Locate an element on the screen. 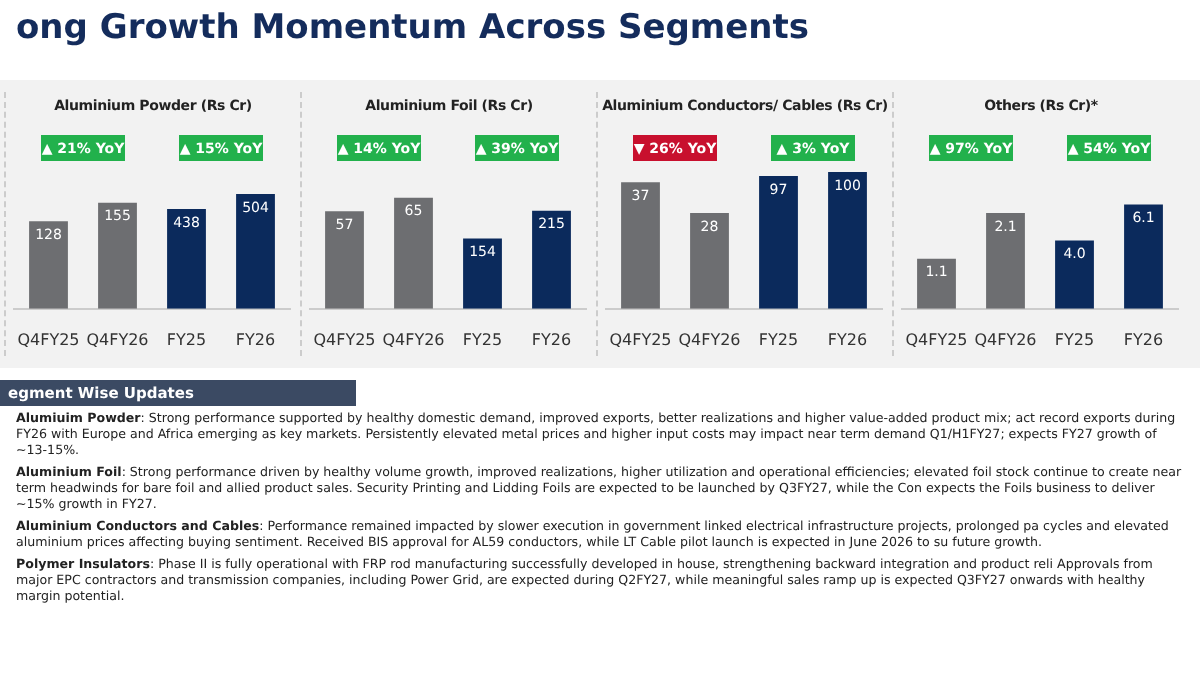  text: ong Growth Momentum Across Segments is located at coordinates (413, 29).